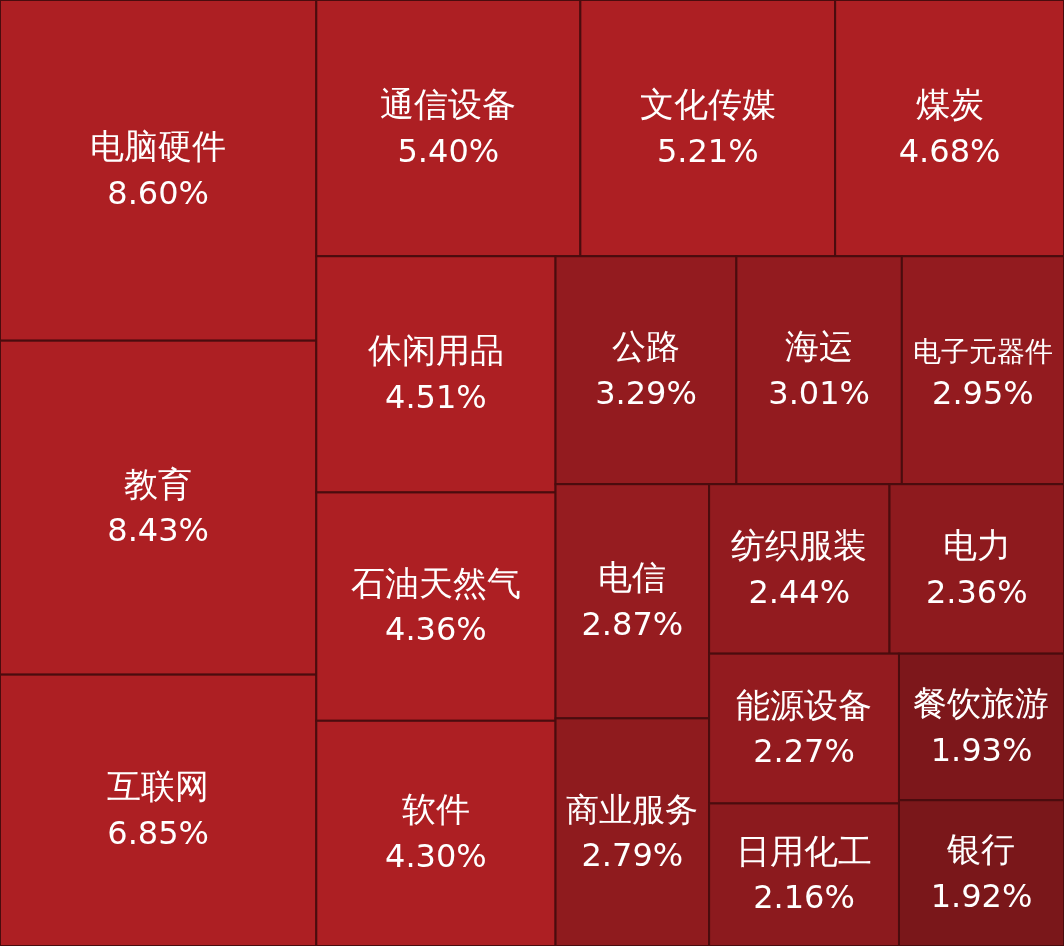 This screenshot has height=946, width=1064. I want to click on data-label: 4.51%, so click(436, 396).